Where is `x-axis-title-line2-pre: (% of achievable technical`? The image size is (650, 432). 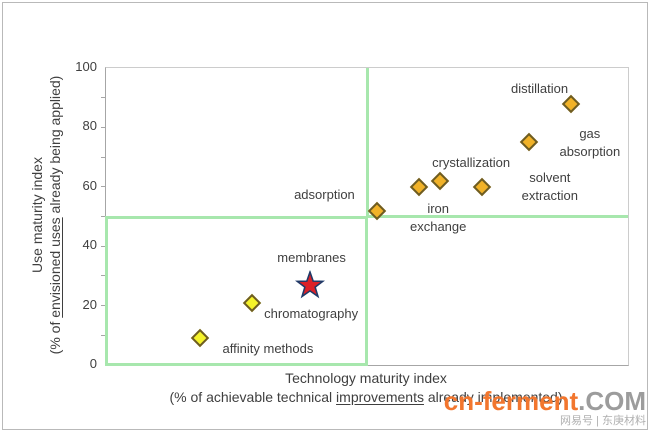 x-axis-title-line2-pre: (% of achievable technical is located at coordinates (253, 397).